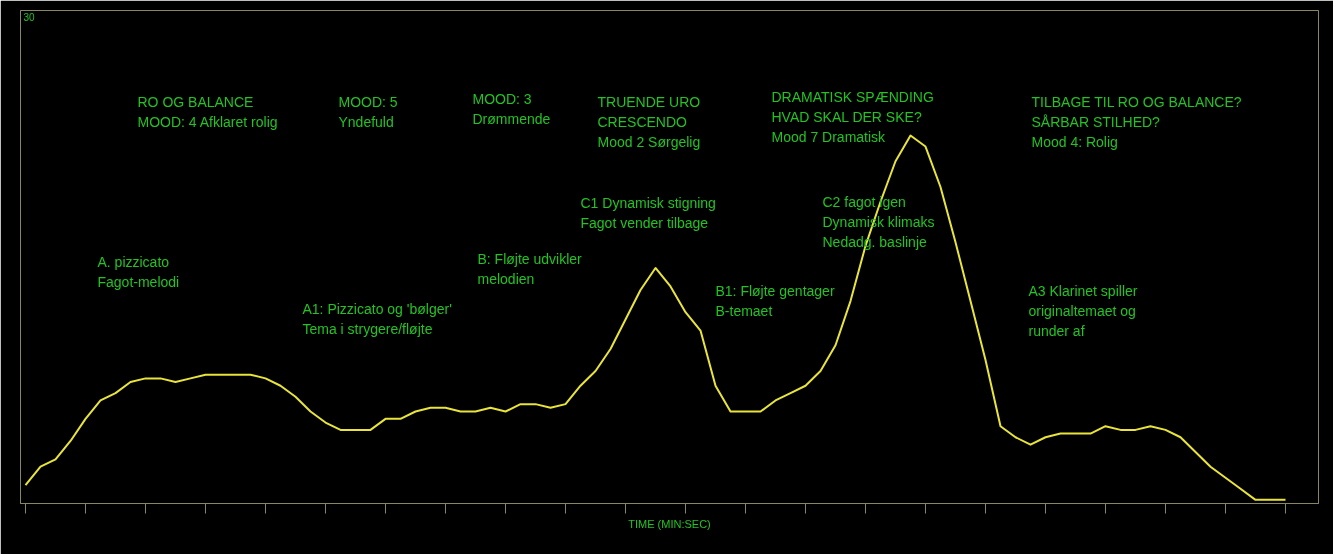 This screenshot has height=554, width=1333. I want to click on text: MOOD: 5 Yndefuld, so click(368, 111).